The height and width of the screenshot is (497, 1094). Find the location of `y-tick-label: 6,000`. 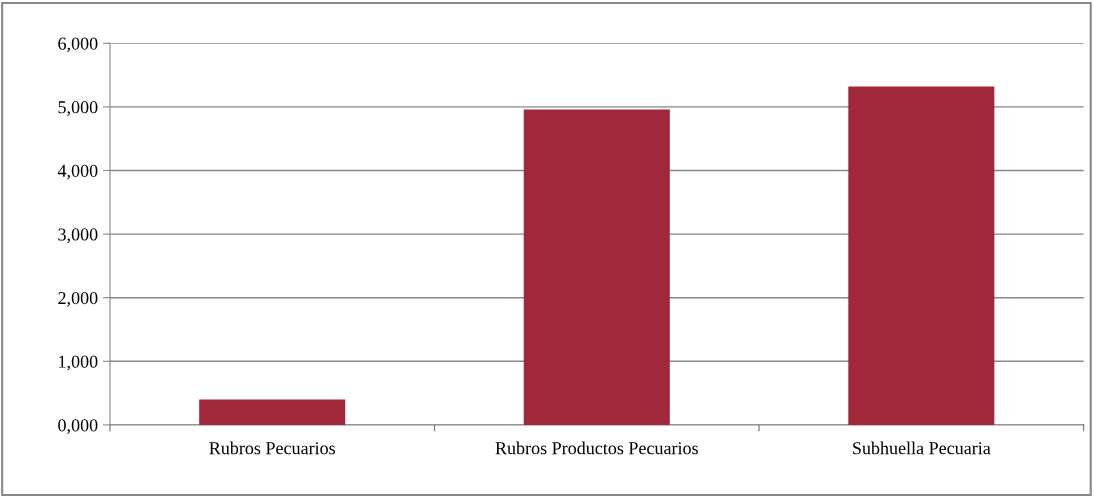

y-tick-label: 6,000 is located at coordinates (78, 45).